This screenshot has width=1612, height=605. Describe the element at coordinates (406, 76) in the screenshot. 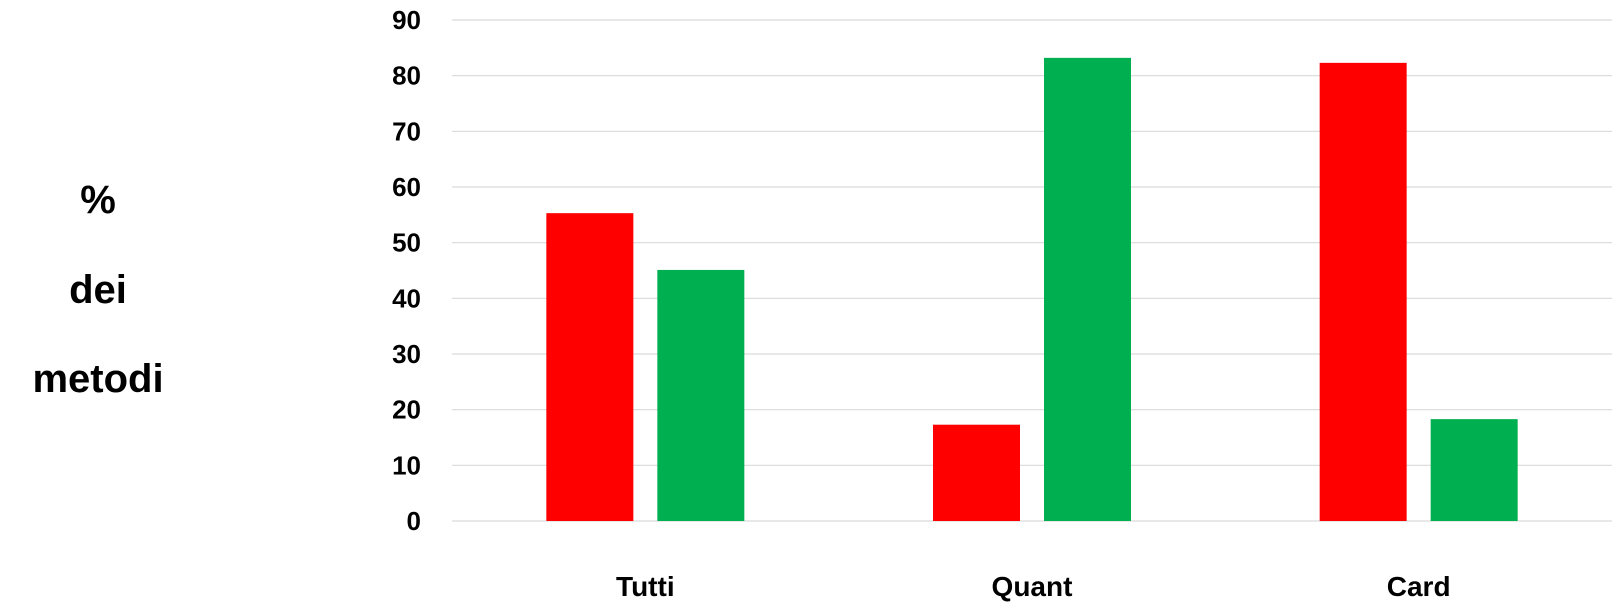

I see `y-tick-label: 80` at that location.